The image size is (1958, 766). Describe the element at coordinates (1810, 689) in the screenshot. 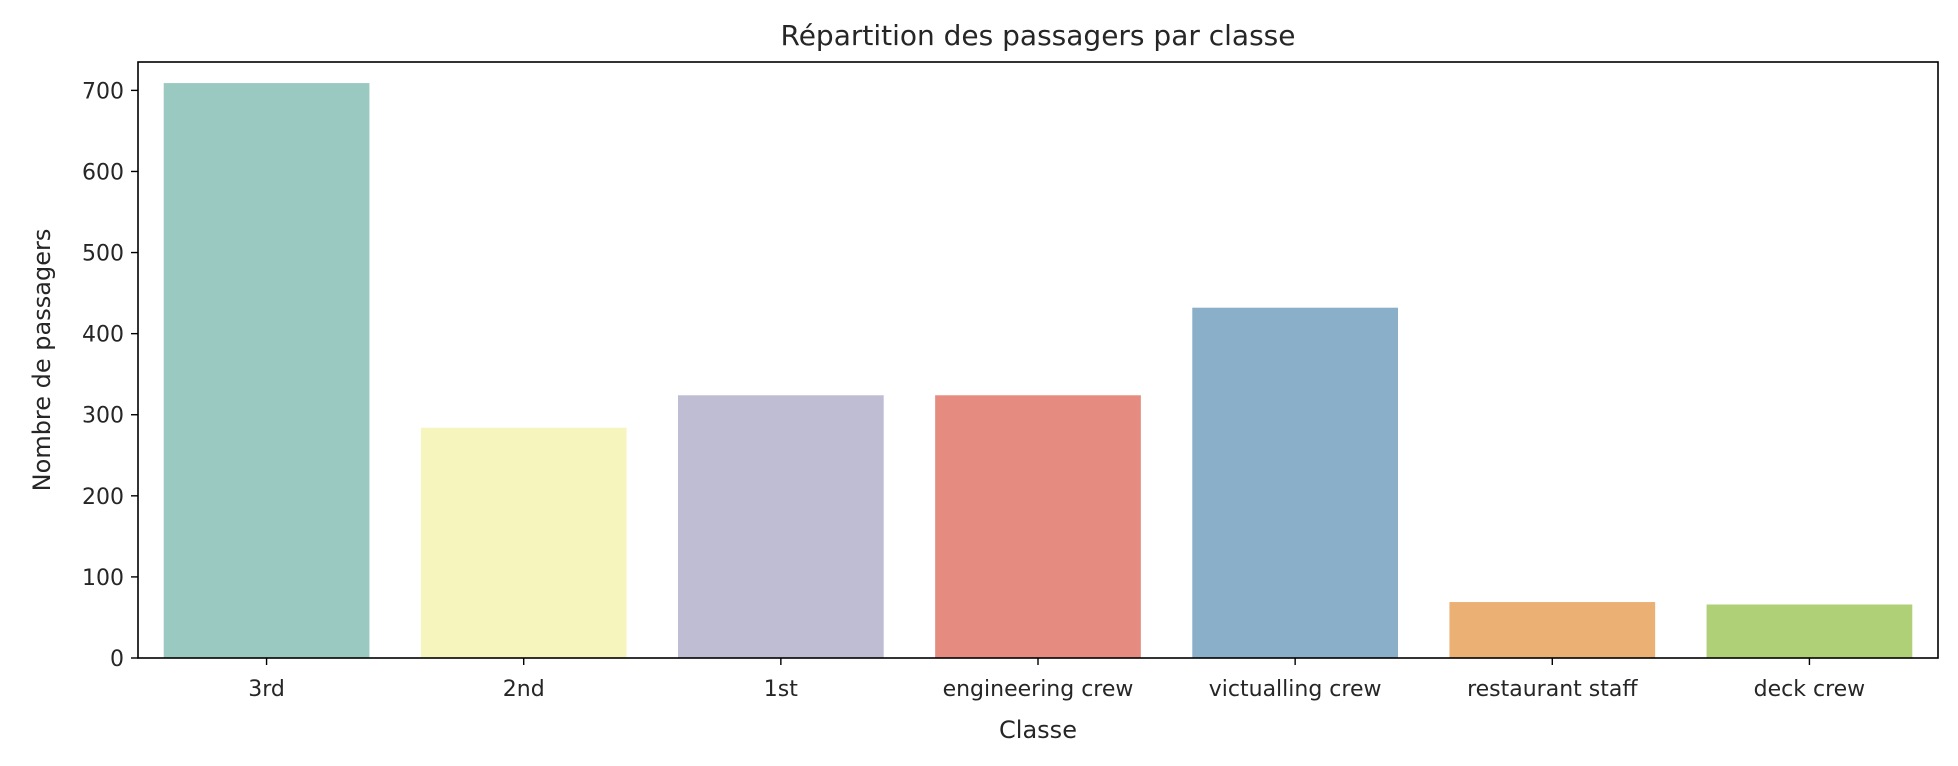

I see `x-tick-label: deck crew` at that location.